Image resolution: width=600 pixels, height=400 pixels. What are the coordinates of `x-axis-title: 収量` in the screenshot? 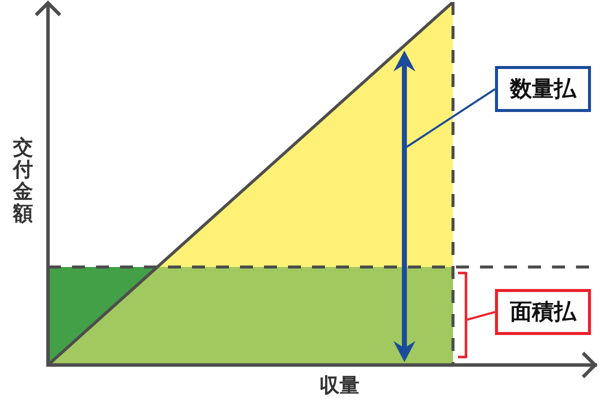 It's located at (339, 385).